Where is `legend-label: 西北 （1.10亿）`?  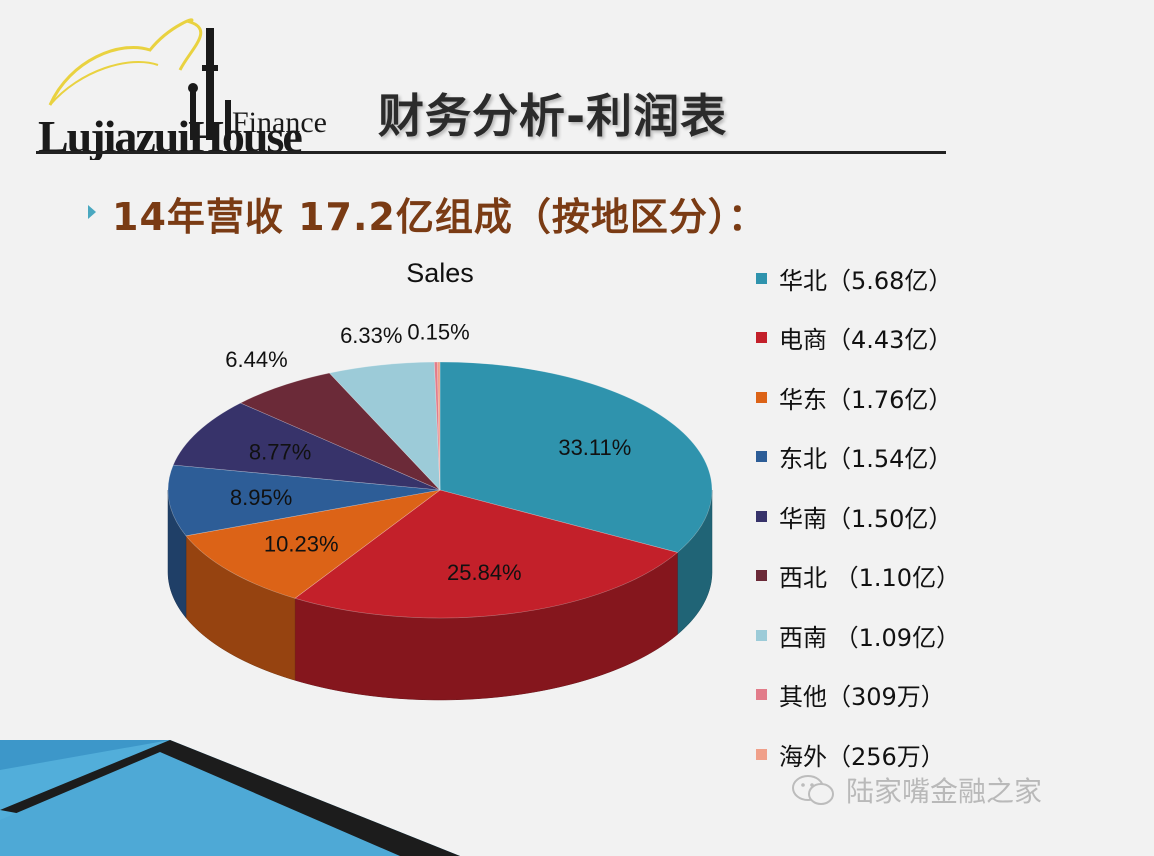
legend-label: 西北 （1.10亿） is located at coordinates (870, 578).